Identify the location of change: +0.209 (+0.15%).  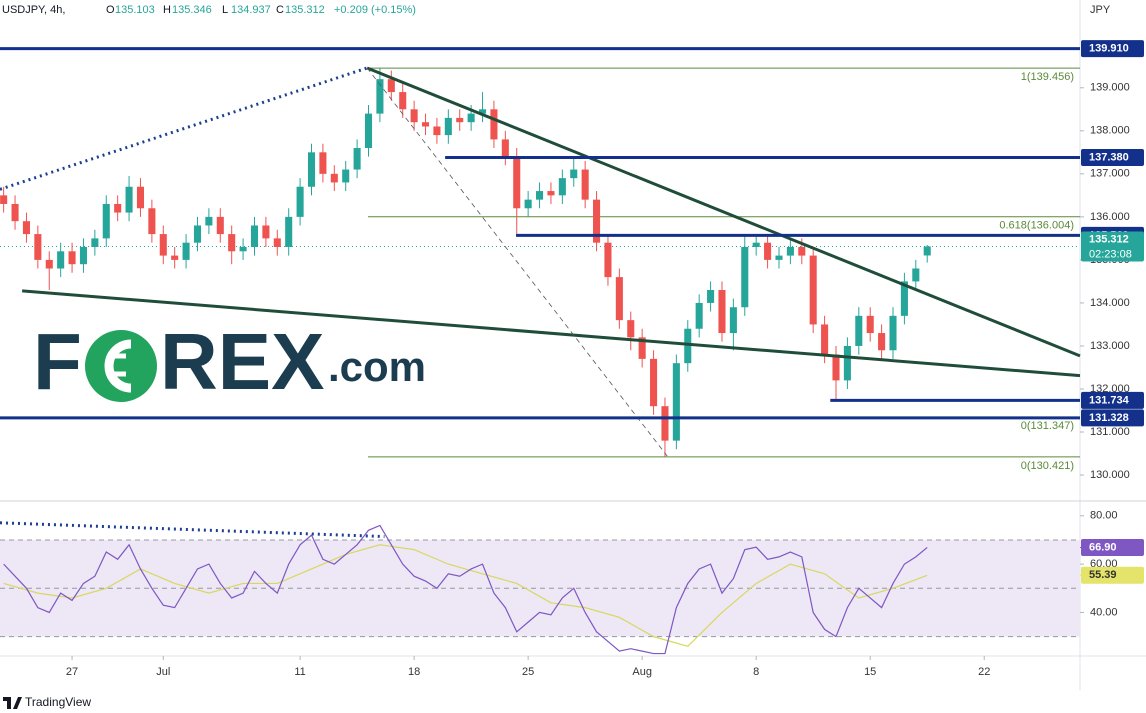
(375, 10).